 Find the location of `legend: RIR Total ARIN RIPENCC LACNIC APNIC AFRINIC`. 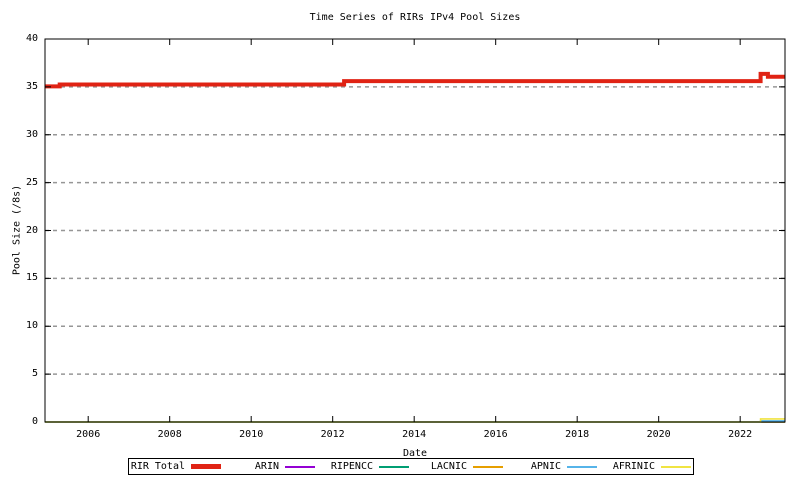

legend: RIR Total ARIN RIPENCC LACNIC APNIC AFRINIC is located at coordinates (411, 466).